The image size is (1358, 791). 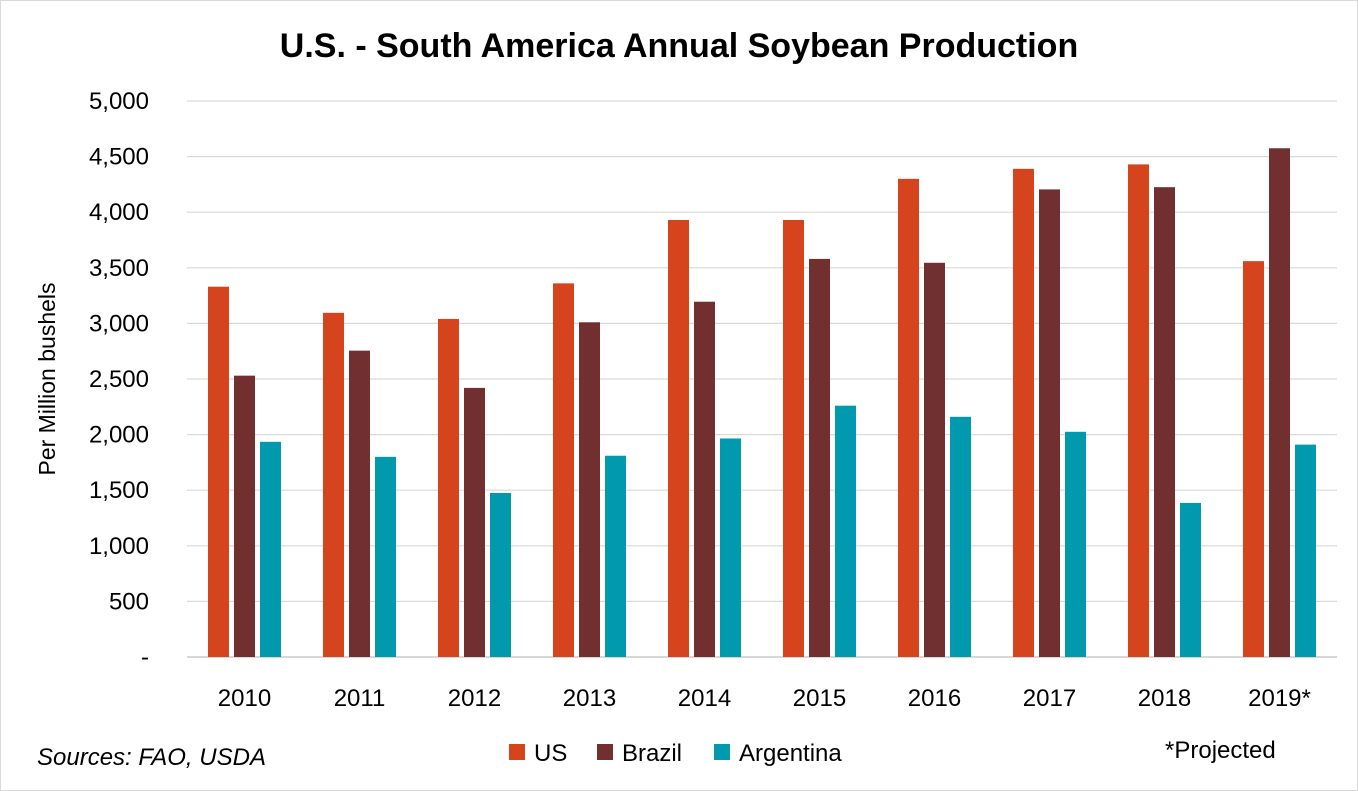 I want to click on bar-us-2014, so click(x=678, y=438).